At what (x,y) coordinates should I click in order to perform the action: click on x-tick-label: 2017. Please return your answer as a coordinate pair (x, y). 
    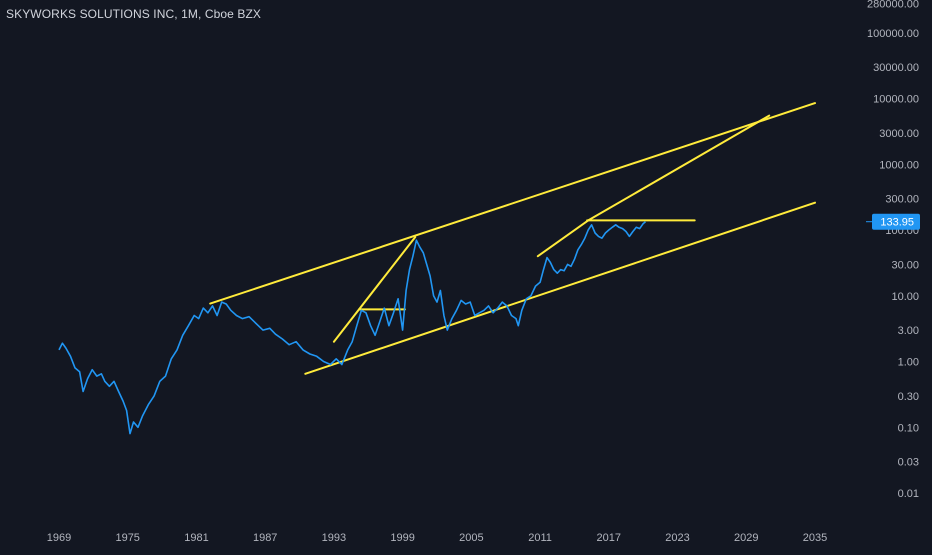
    Looking at the image, I should click on (609, 538).